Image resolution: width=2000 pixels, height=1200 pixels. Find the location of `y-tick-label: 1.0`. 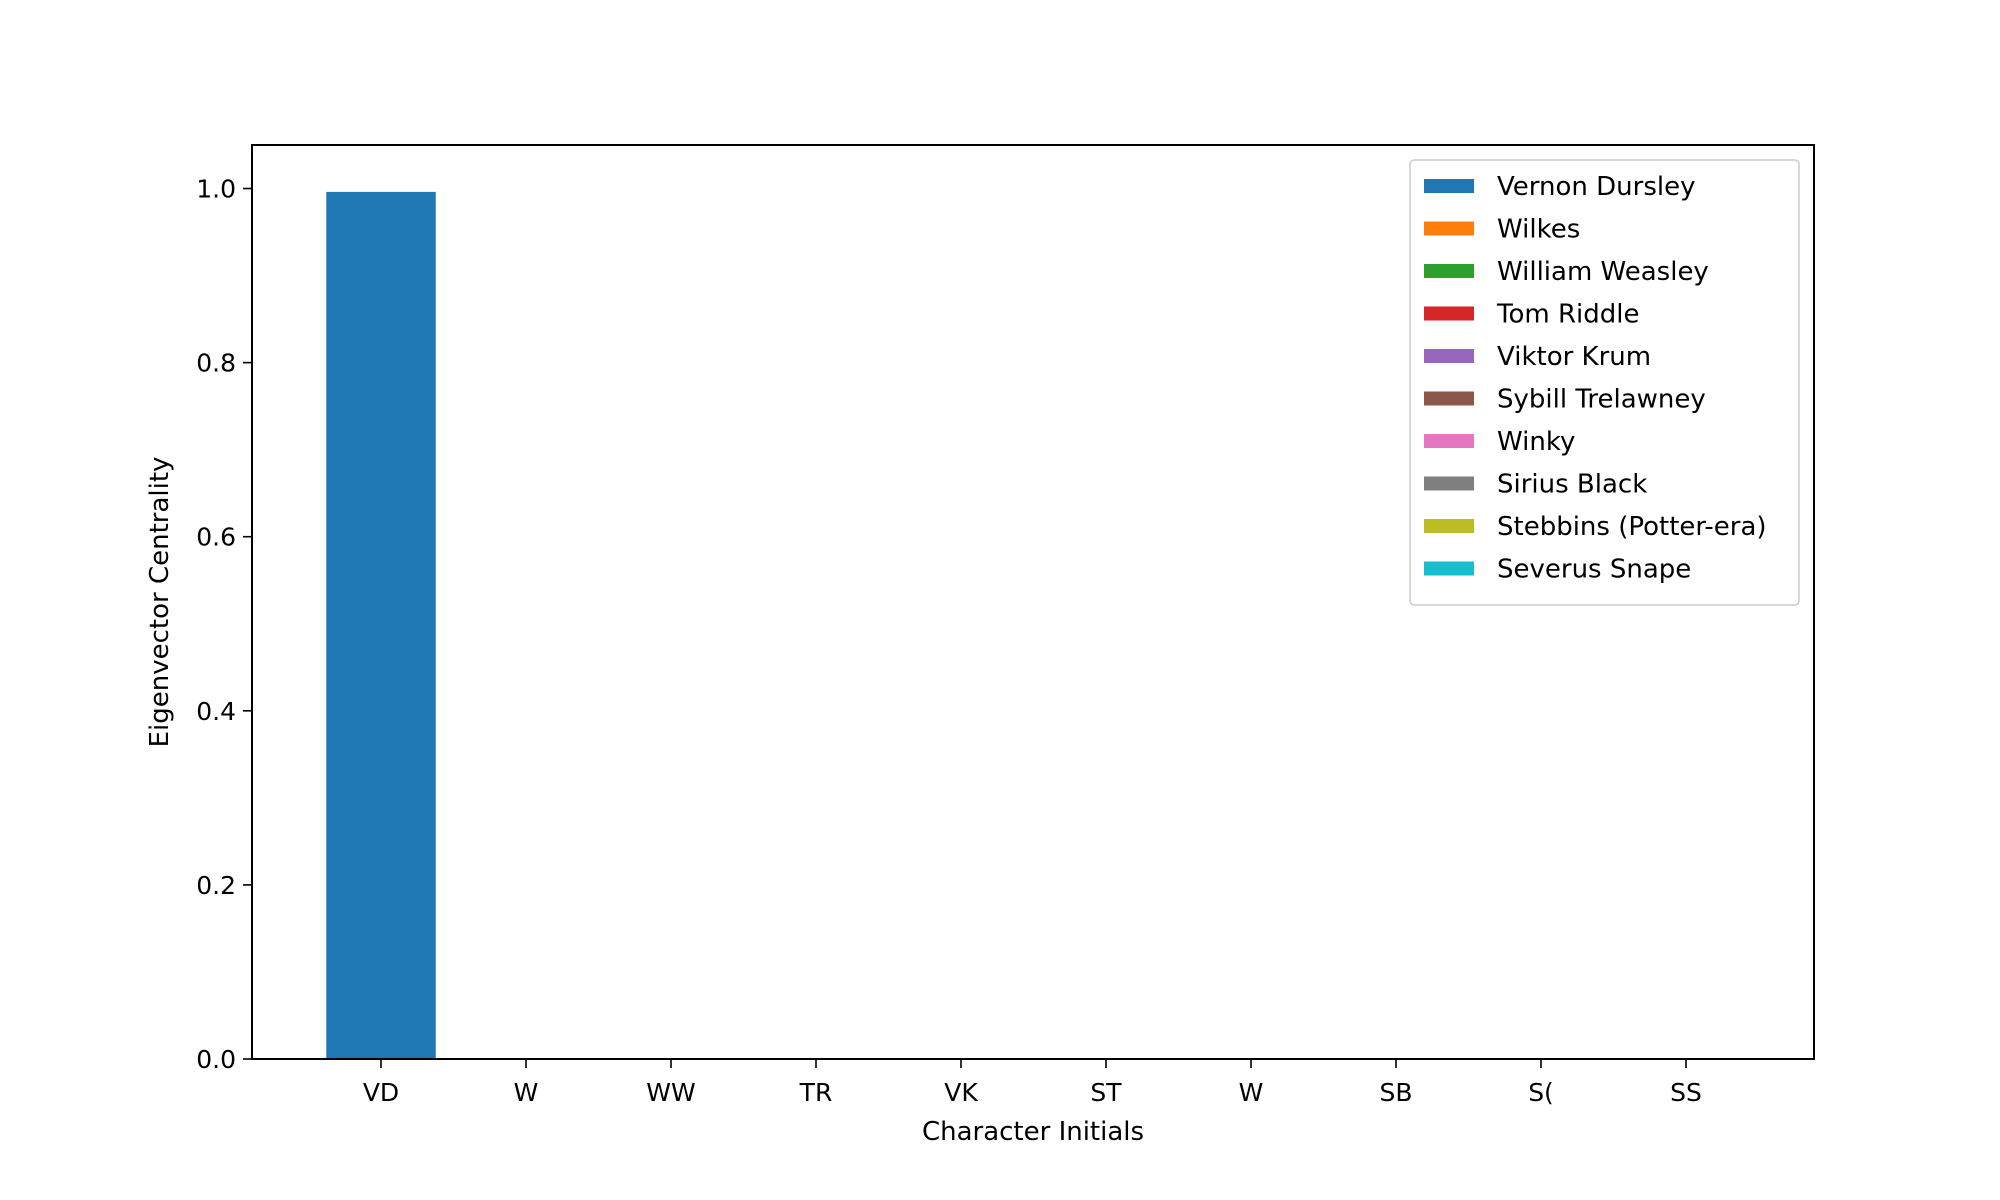

y-tick-label: 1.0 is located at coordinates (216, 189).